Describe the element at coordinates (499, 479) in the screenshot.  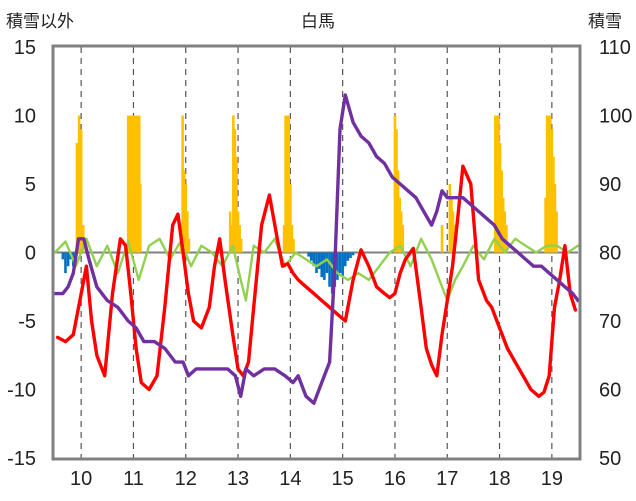
I see `x-tick-label: 18` at that location.